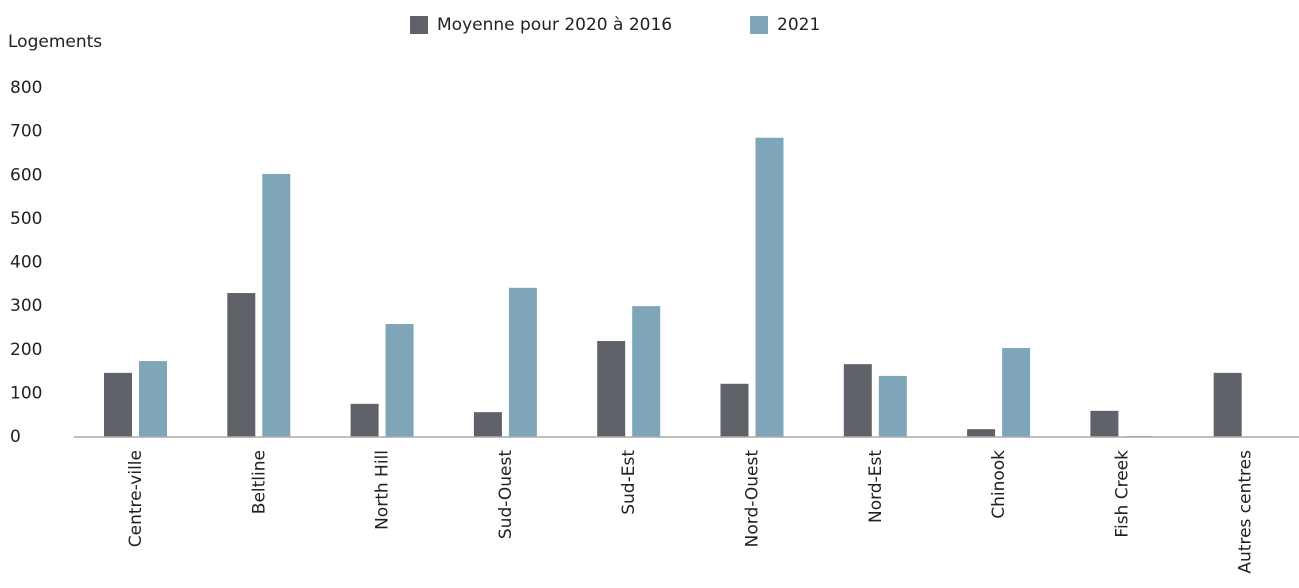 The height and width of the screenshot is (588, 1299). Describe the element at coordinates (26, 219) in the screenshot. I see `y-tick-label: 500` at that location.